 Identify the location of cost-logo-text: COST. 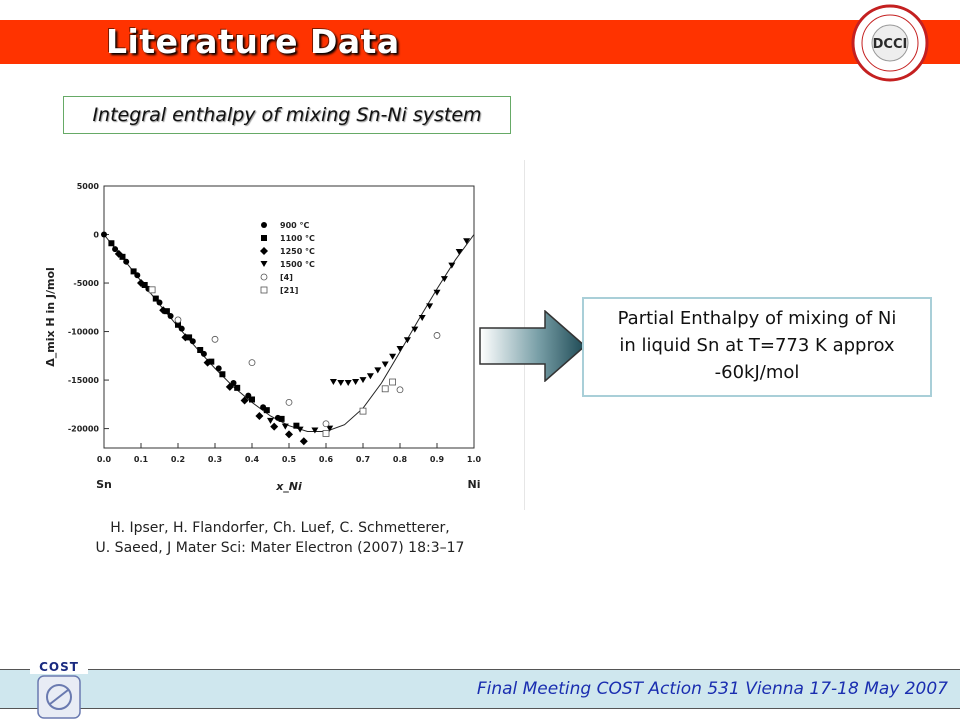
(59, 667).